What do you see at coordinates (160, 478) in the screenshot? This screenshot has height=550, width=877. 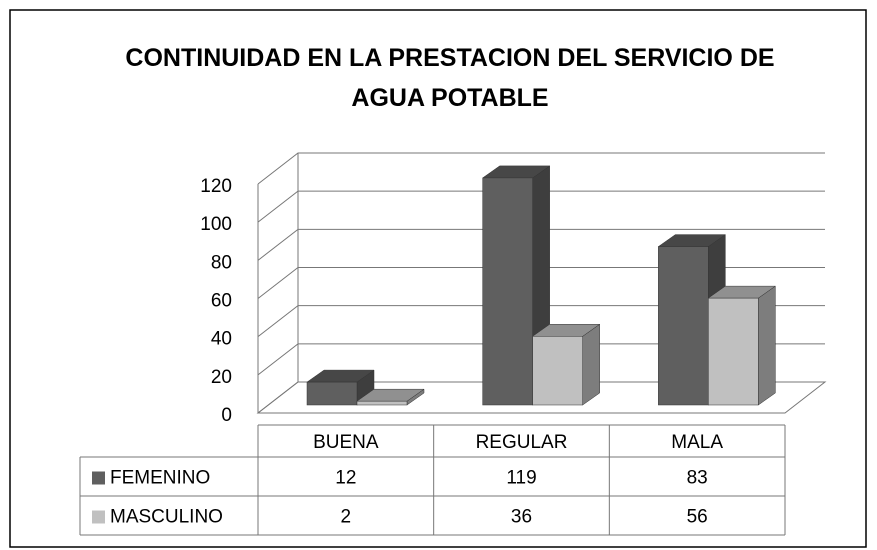 I see `legend-label: FEMENINO` at bounding box center [160, 478].